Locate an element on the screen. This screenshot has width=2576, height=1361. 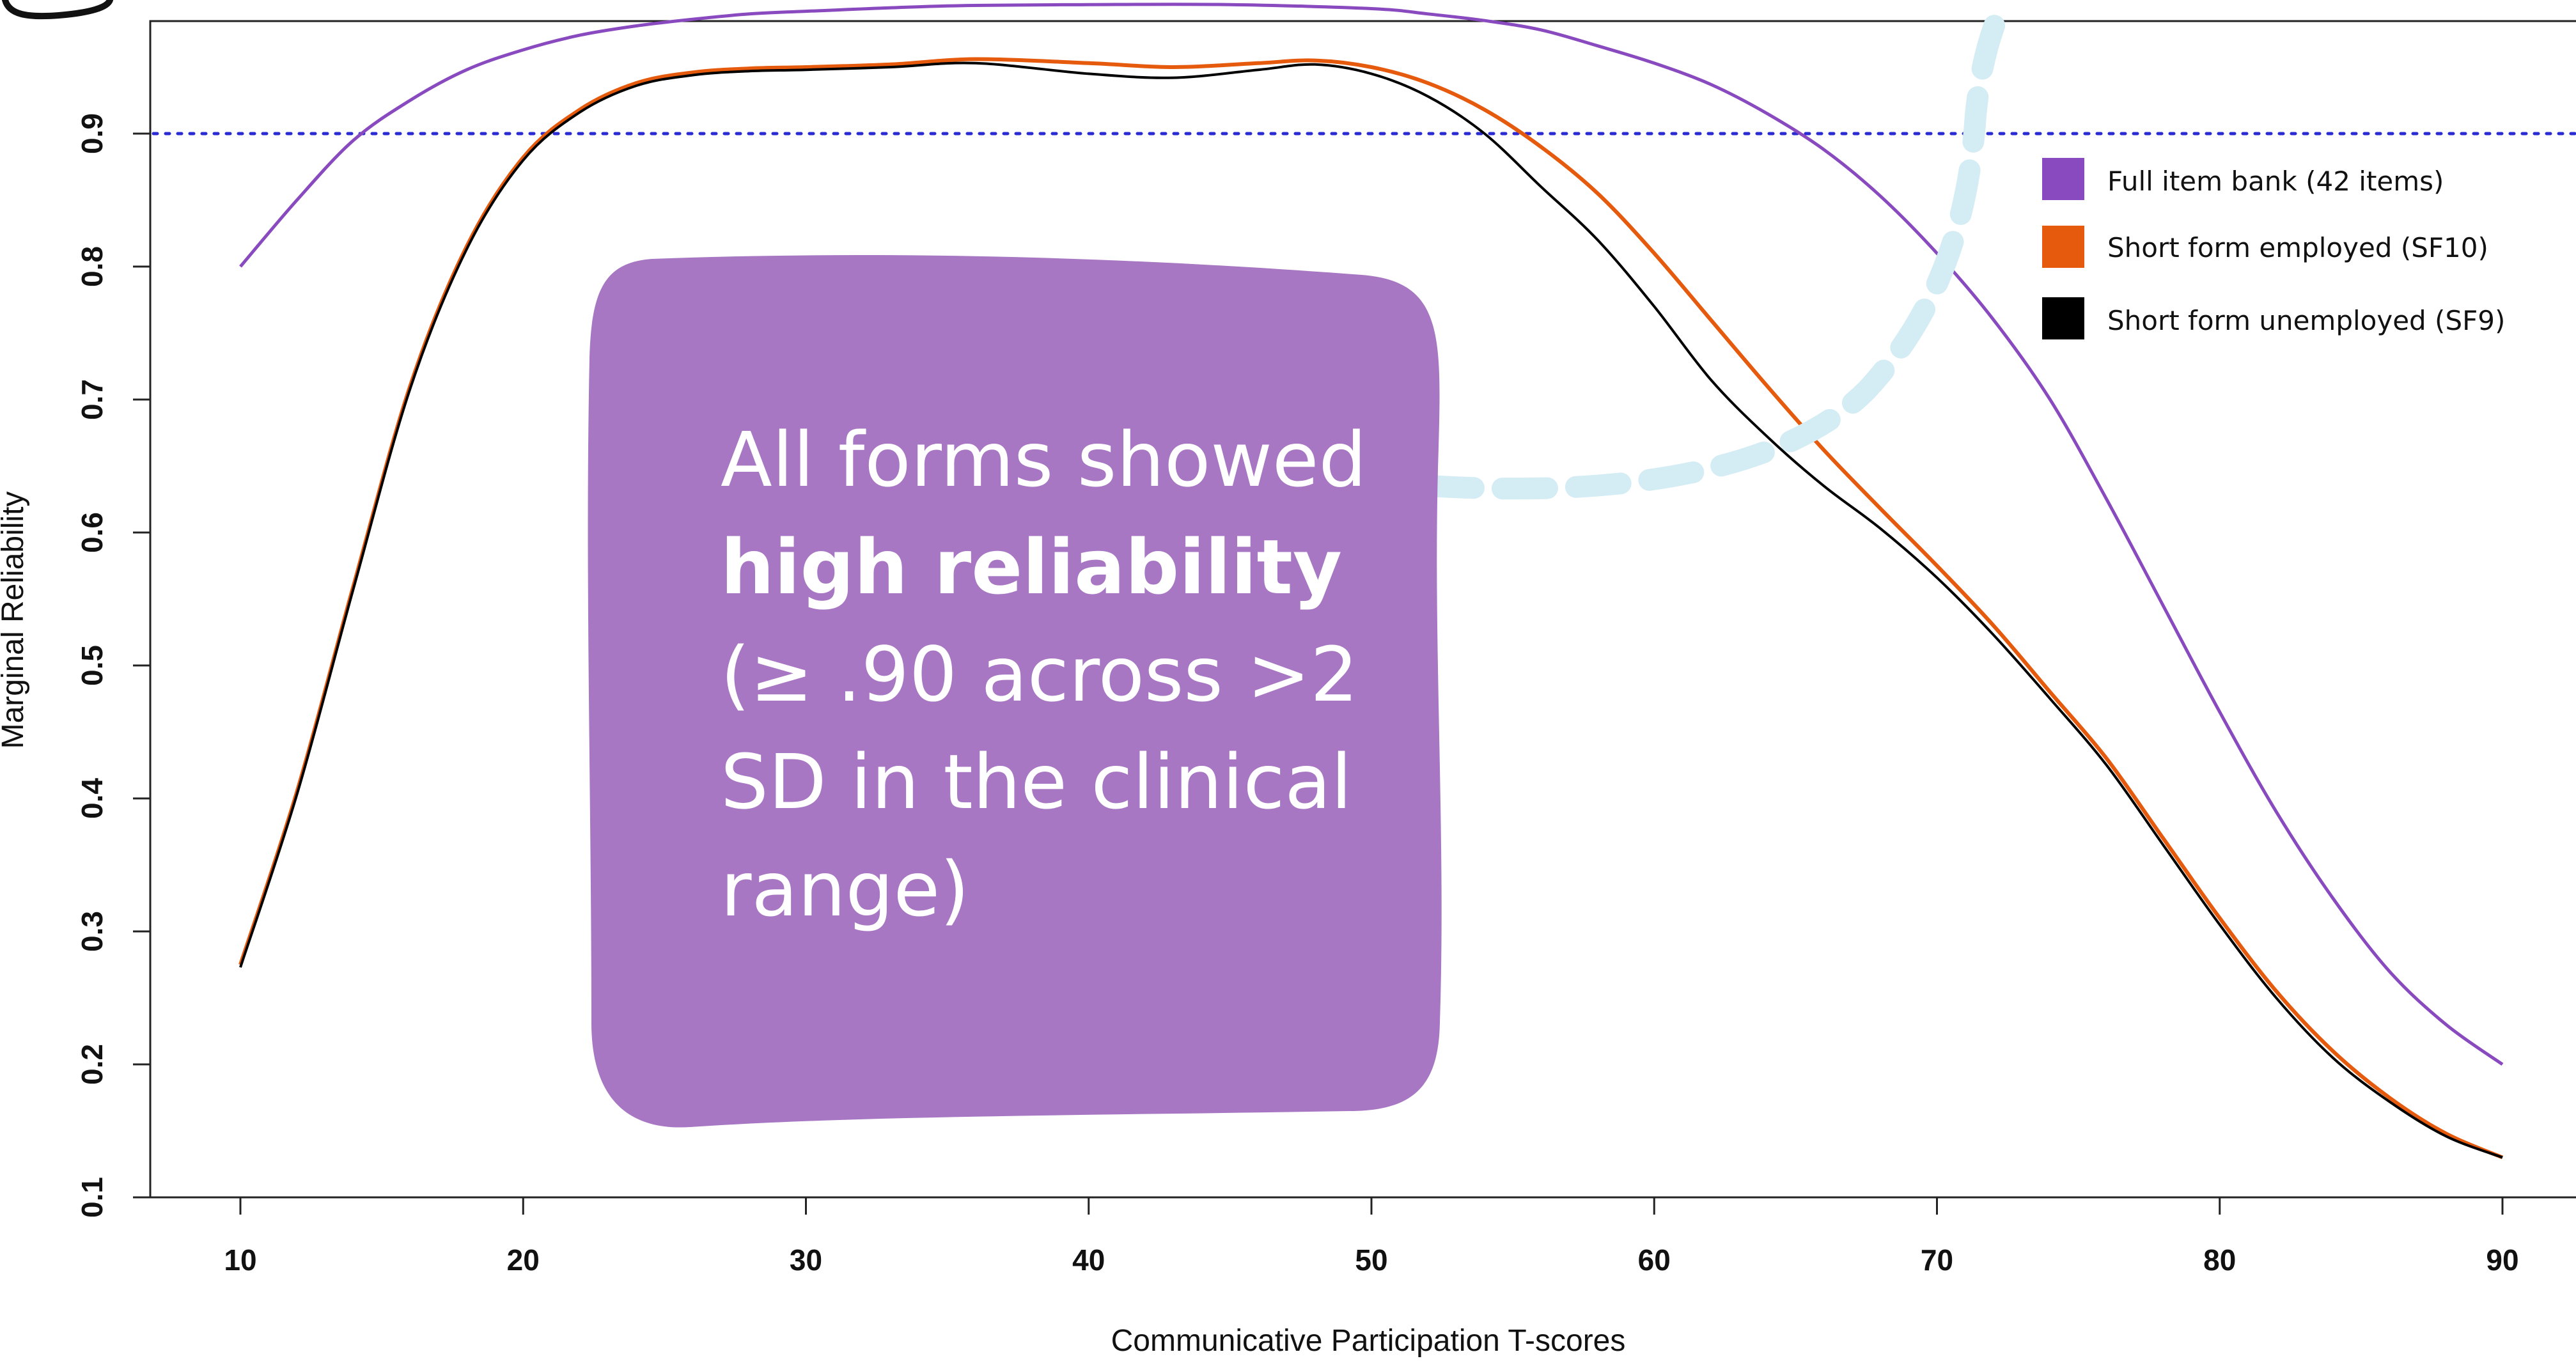
legend-swatch-full-item-bank is located at coordinates (2063, 179).